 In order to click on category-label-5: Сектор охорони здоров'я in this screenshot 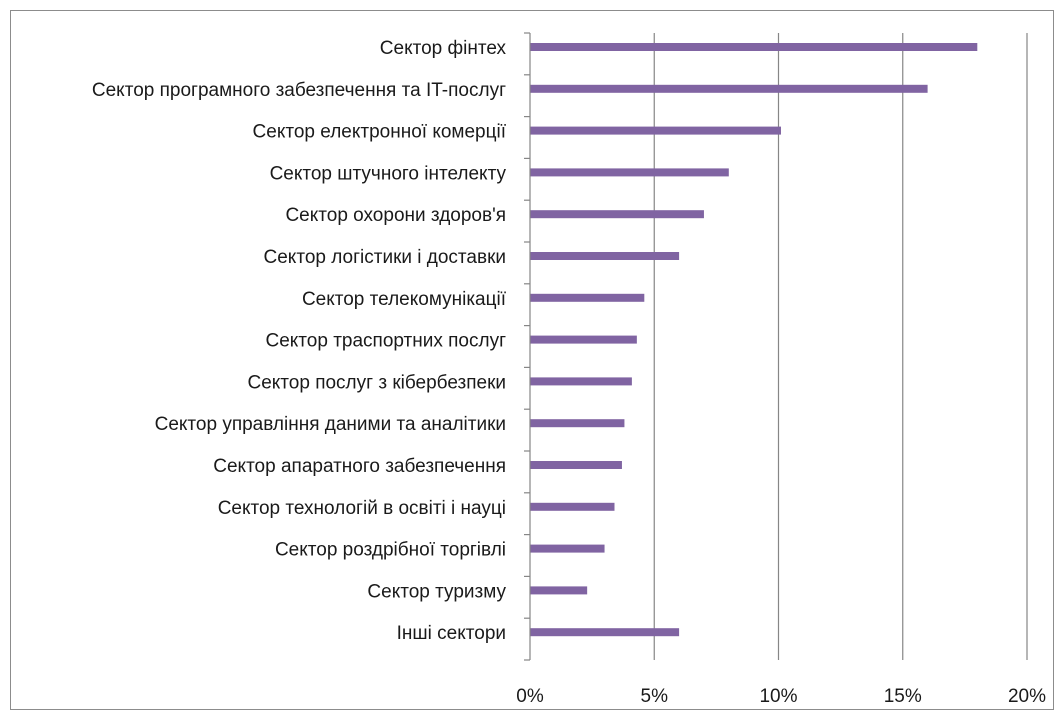, I will do `click(395, 215)`.